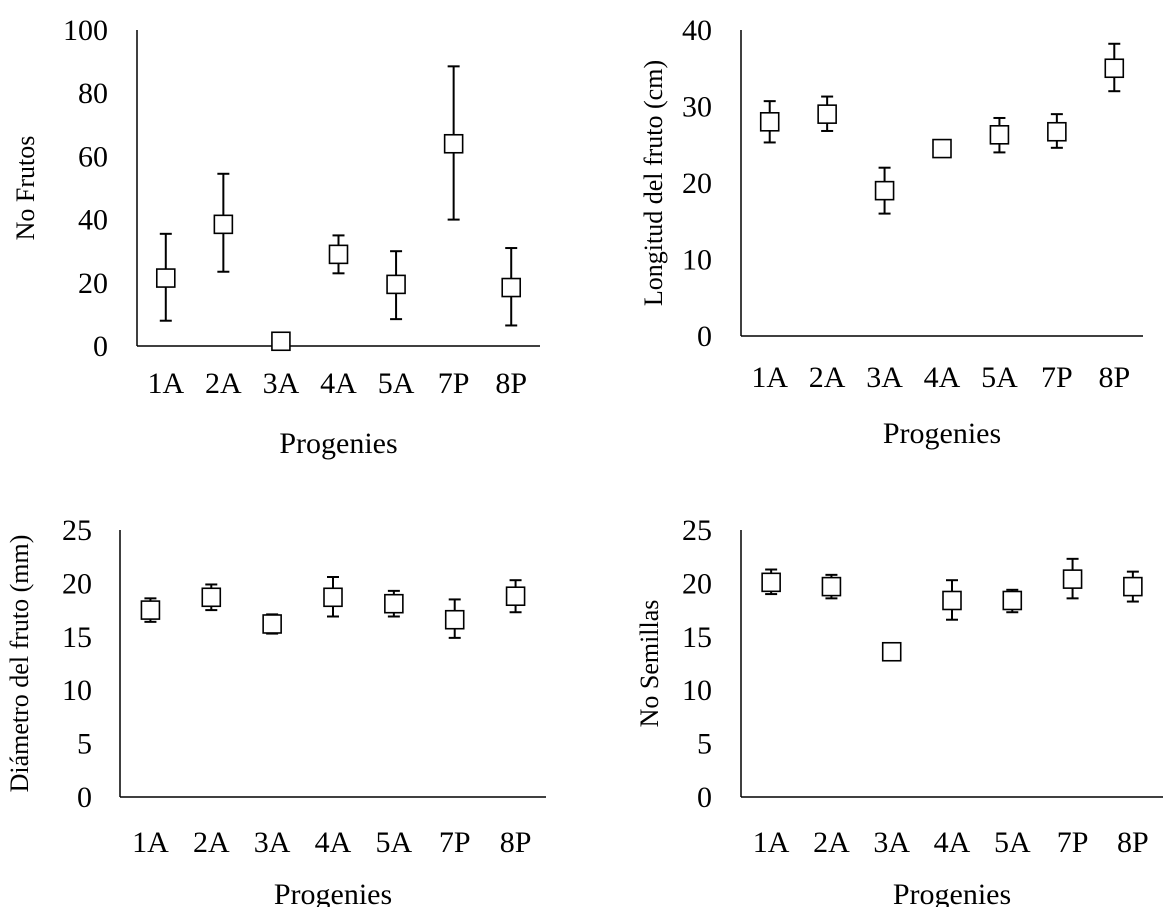  I want to click on y-tick-label: 80, so click(93, 93).